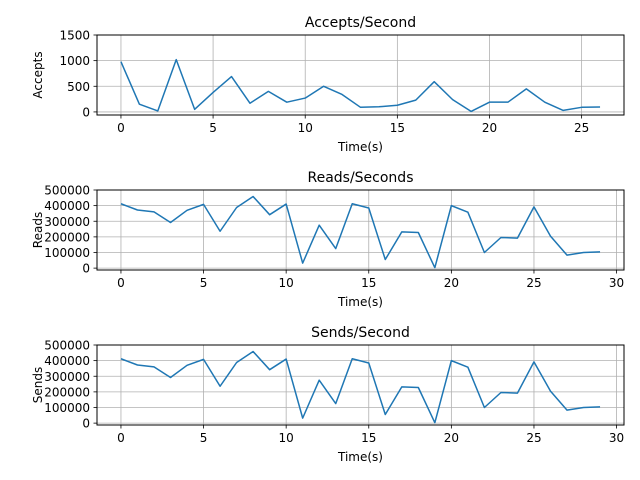 This screenshot has width=640, height=480. I want to click on y-axis-label: Reads, so click(38, 230).